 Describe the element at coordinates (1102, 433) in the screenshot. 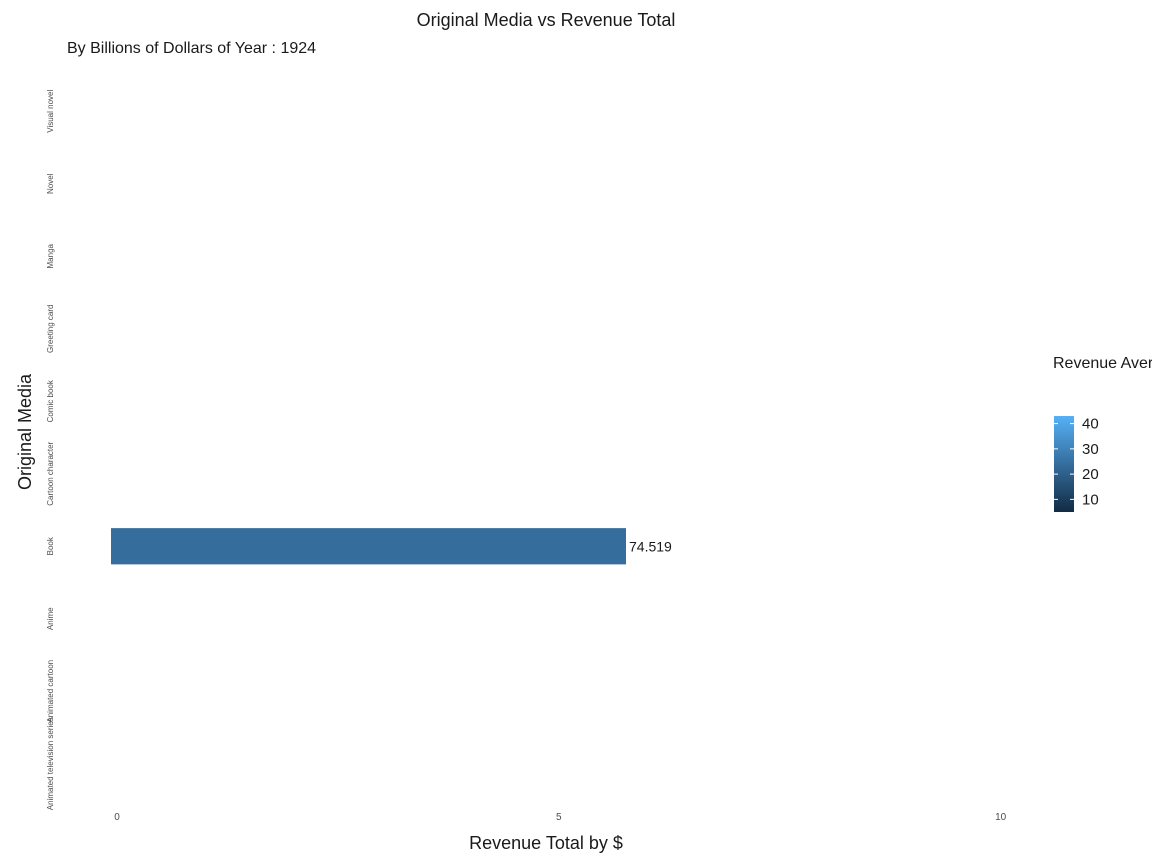

I see `legend: Revenue Average In Billions 40 30 20 10` at that location.